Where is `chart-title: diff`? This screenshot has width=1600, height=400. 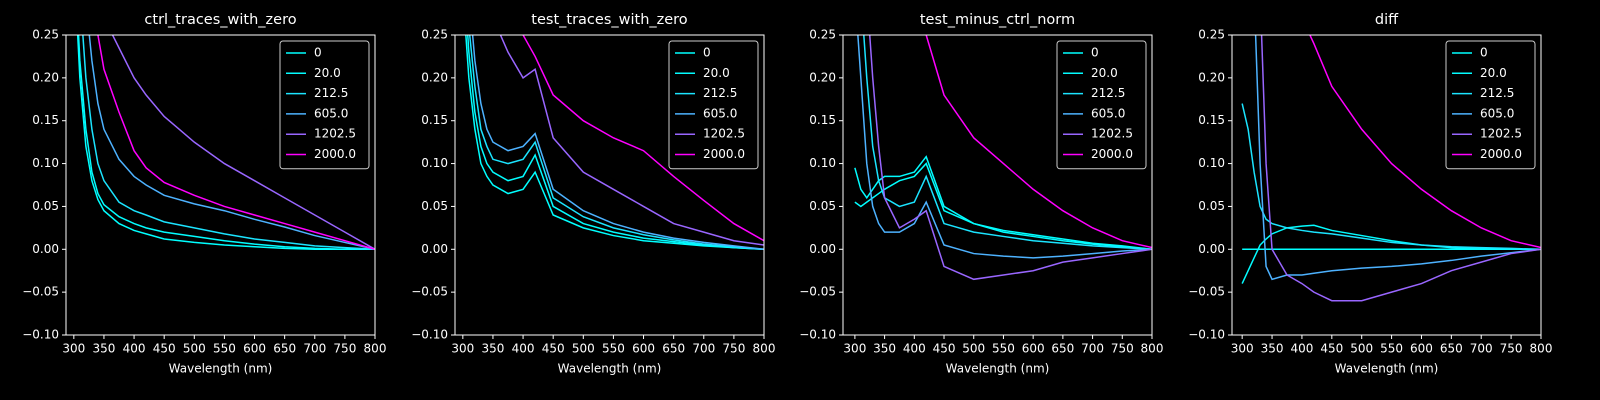
chart-title: diff is located at coordinates (1387, 20).